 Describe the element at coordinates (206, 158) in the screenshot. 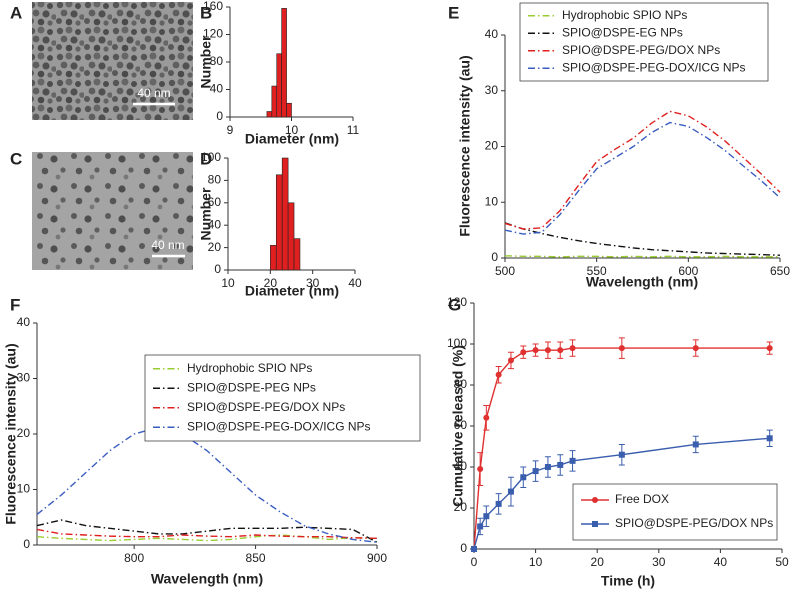

I see `panel-label: D` at that location.